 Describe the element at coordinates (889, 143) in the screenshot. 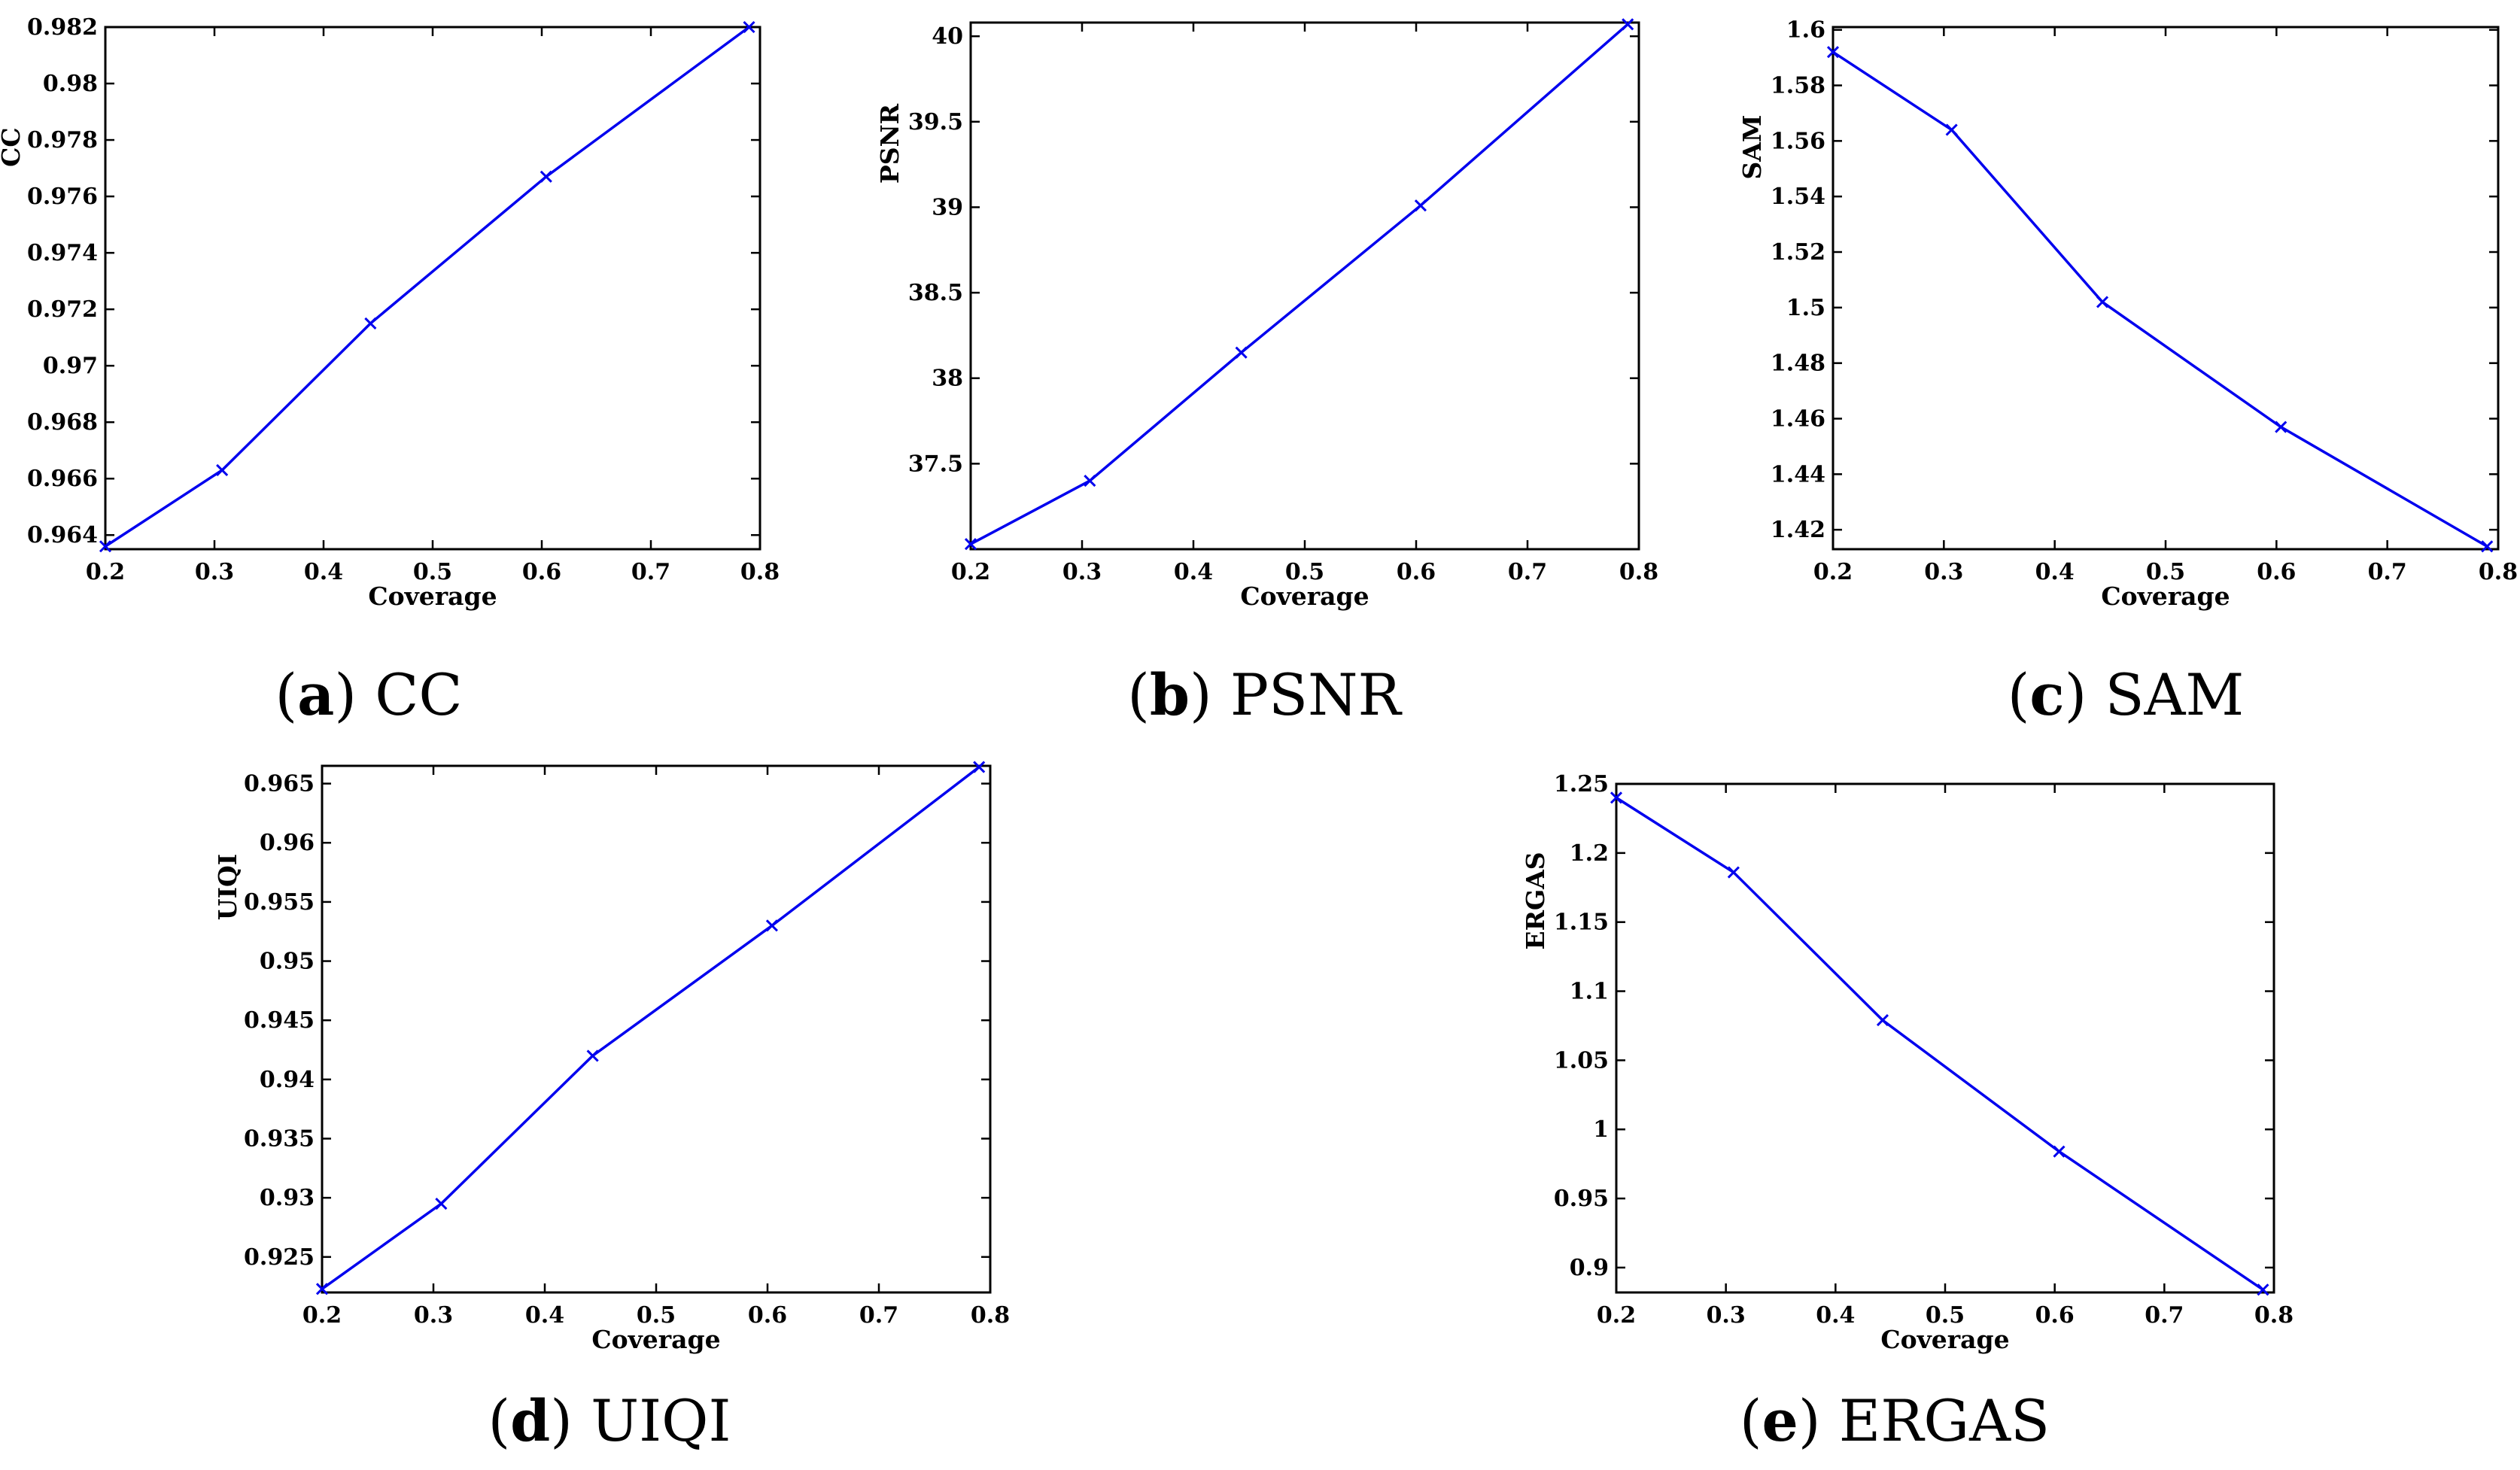

I see `y-axis-label: PSNR` at that location.